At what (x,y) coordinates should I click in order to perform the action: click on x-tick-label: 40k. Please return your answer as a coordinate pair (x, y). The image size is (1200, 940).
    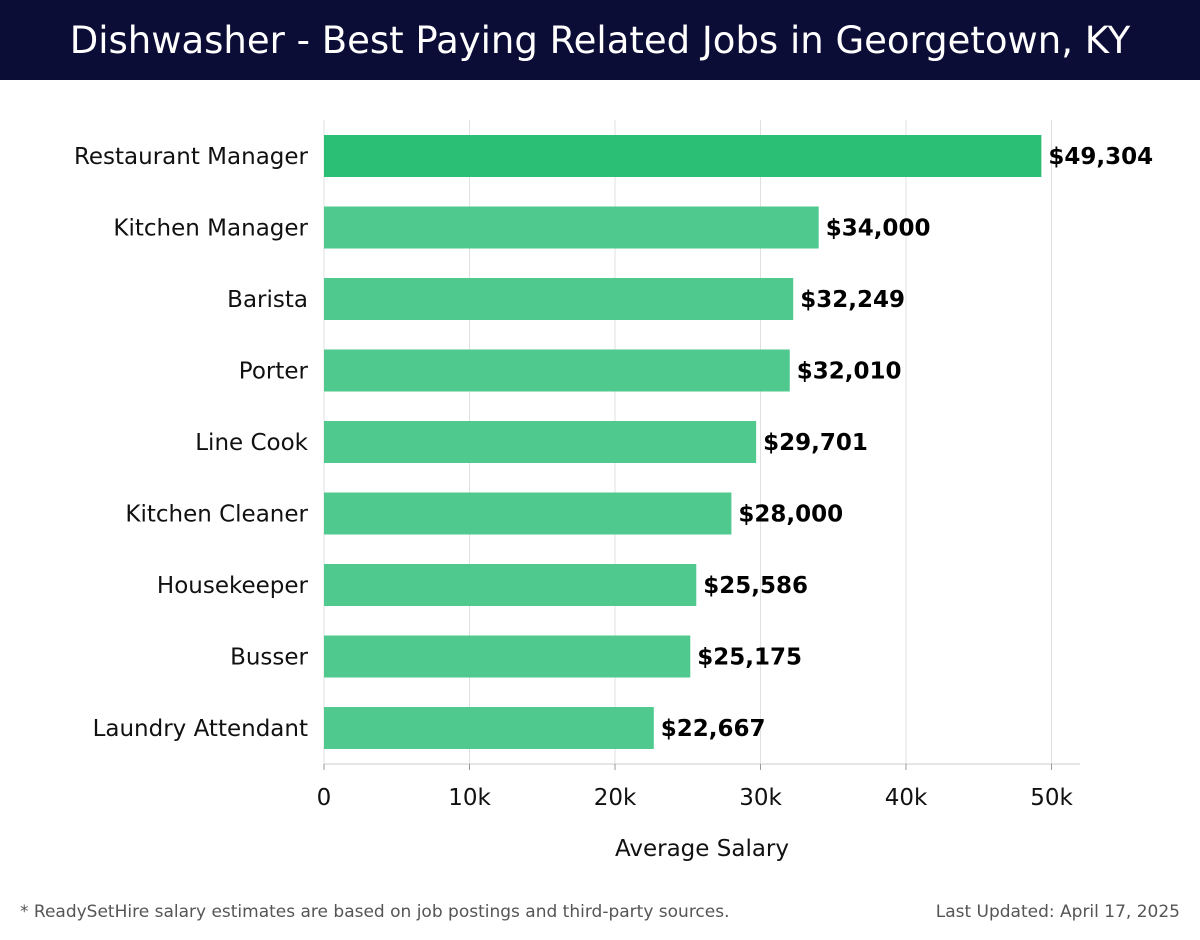
    Looking at the image, I should click on (906, 798).